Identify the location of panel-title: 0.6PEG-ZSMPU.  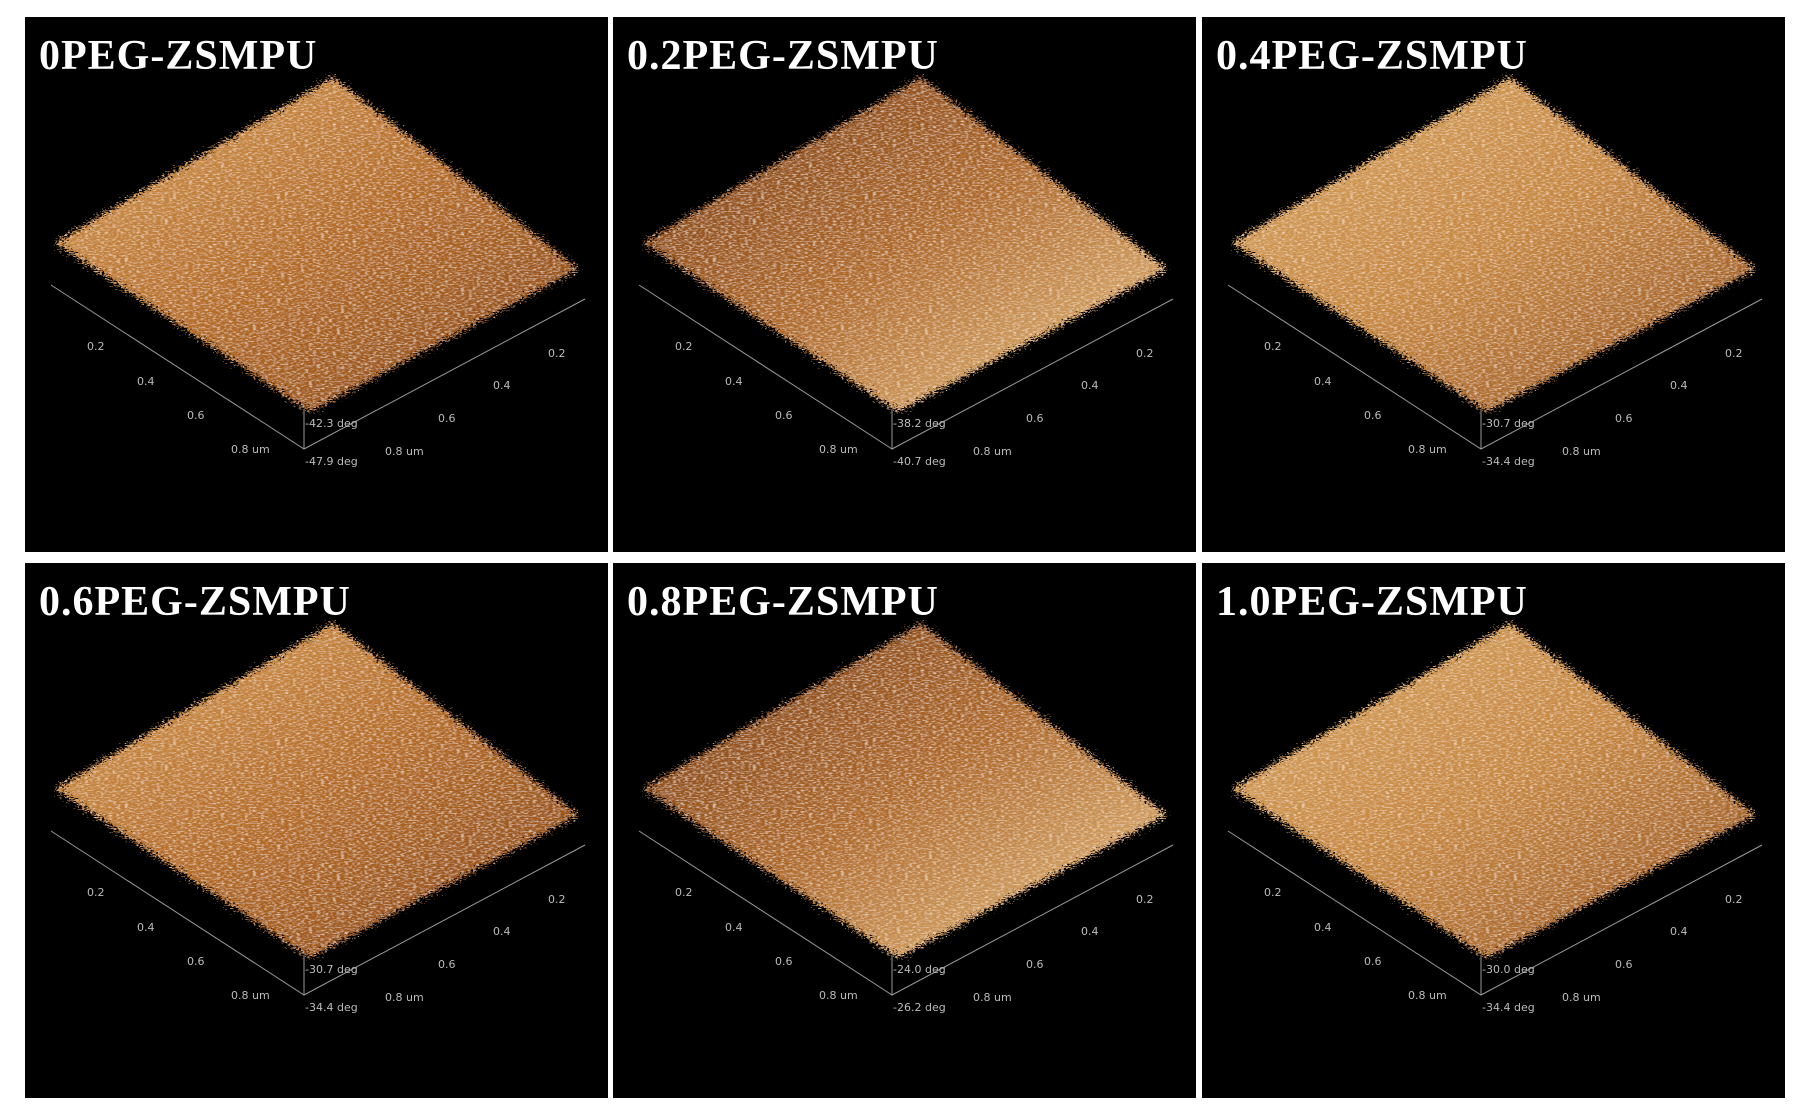
(195, 602).